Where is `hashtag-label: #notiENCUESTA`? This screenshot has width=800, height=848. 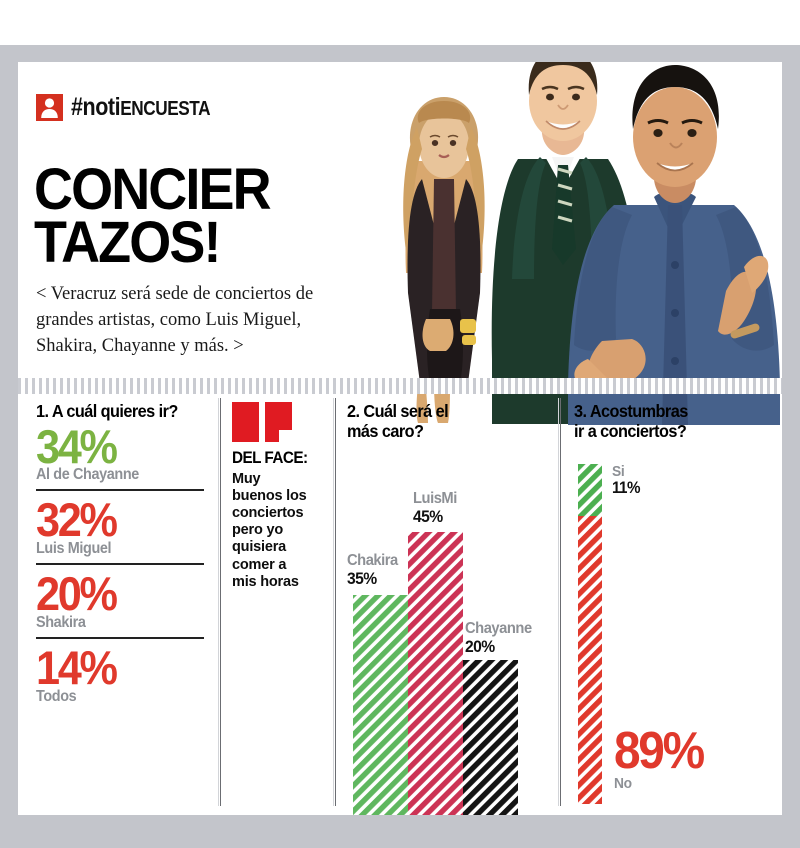 hashtag-label: #notiENCUESTA is located at coordinates (141, 107).